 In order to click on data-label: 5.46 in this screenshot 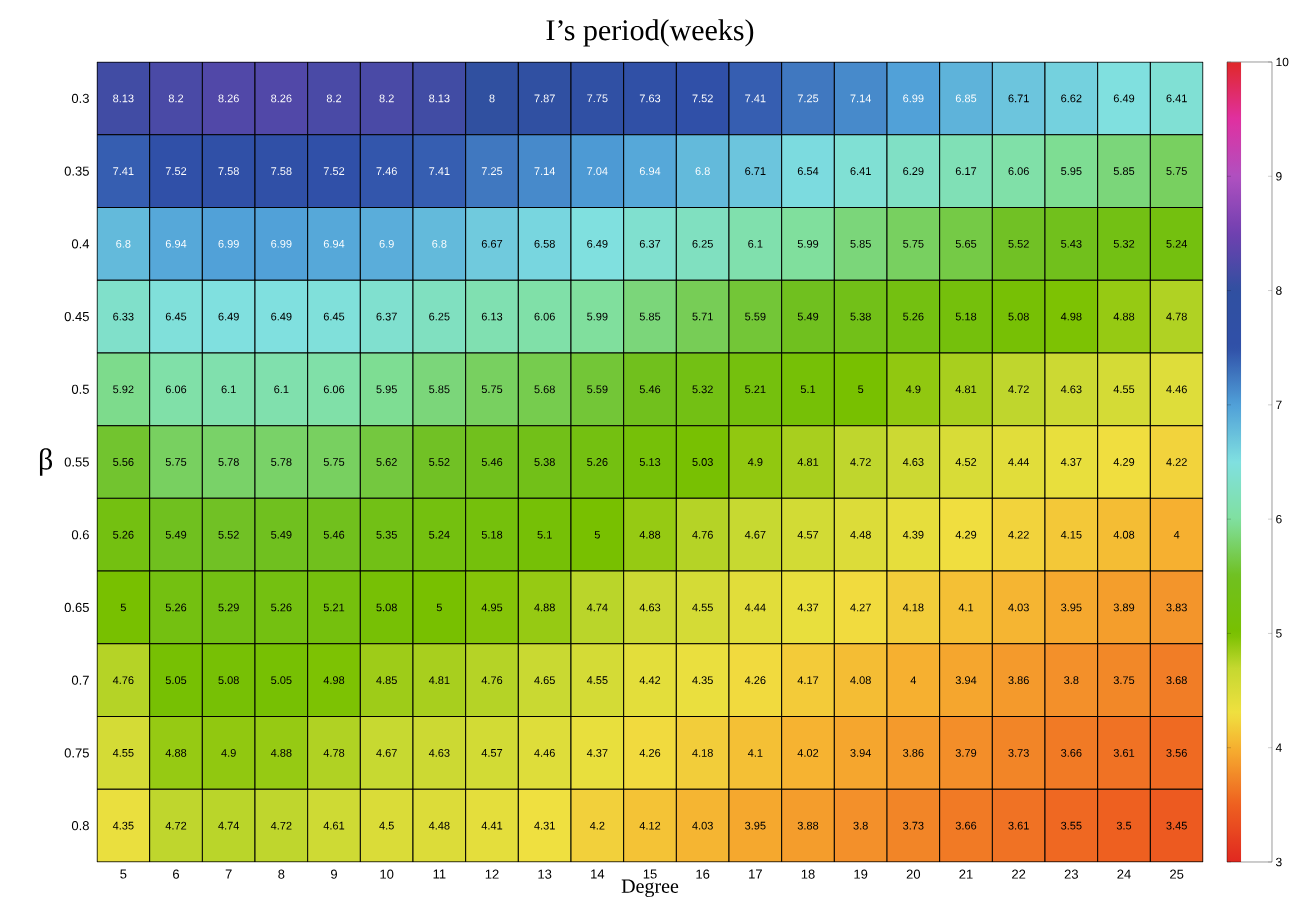, I will do `click(650, 389)`.